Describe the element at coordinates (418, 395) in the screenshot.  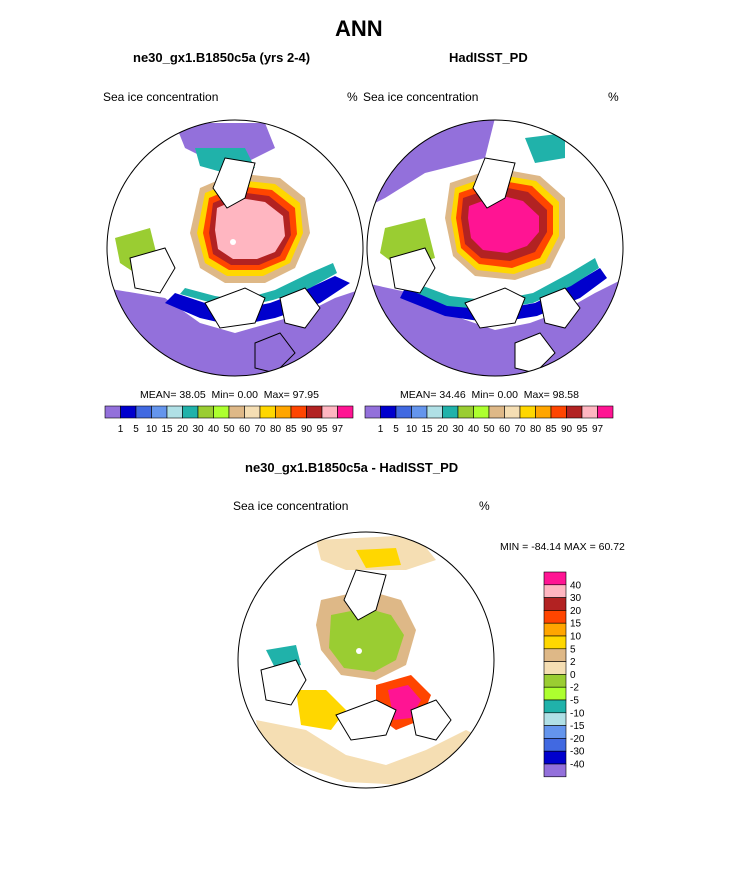
I see `panel2-mean-label: MEAN=` at that location.